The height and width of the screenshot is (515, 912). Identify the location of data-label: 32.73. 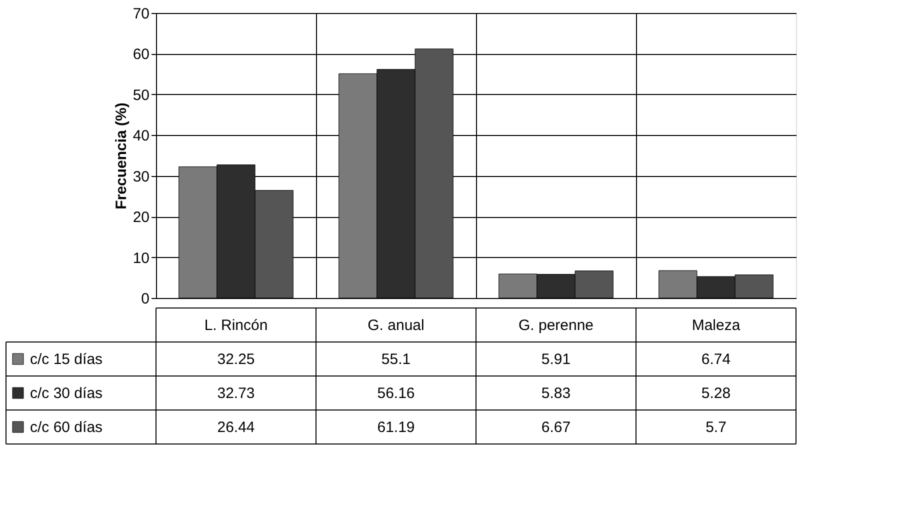
(236, 393).